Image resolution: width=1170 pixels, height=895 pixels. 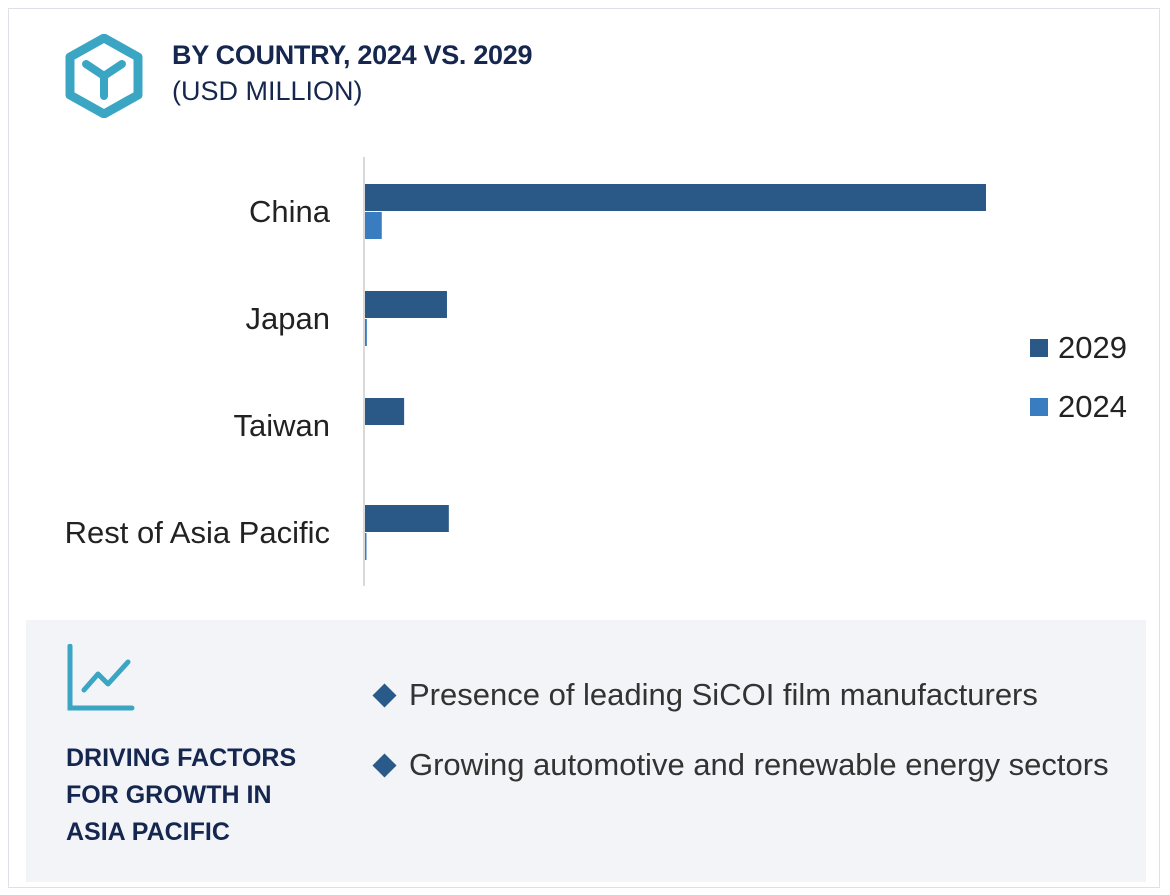 I want to click on bar-2024-rest-of-asia-pacific, so click(x=366, y=546).